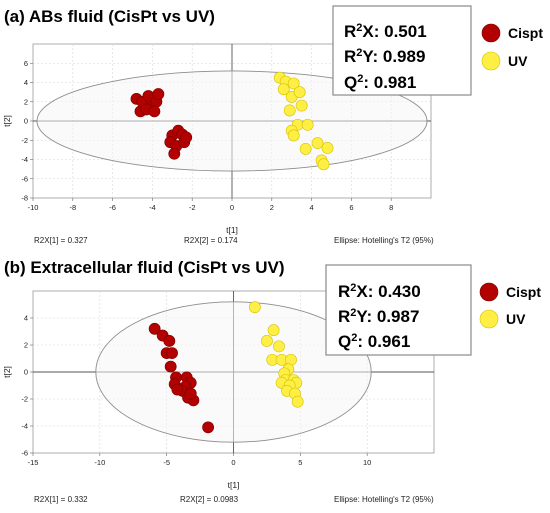 This screenshot has height=513, width=550. I want to click on stat-value: X: 0.430, so click(388, 291).